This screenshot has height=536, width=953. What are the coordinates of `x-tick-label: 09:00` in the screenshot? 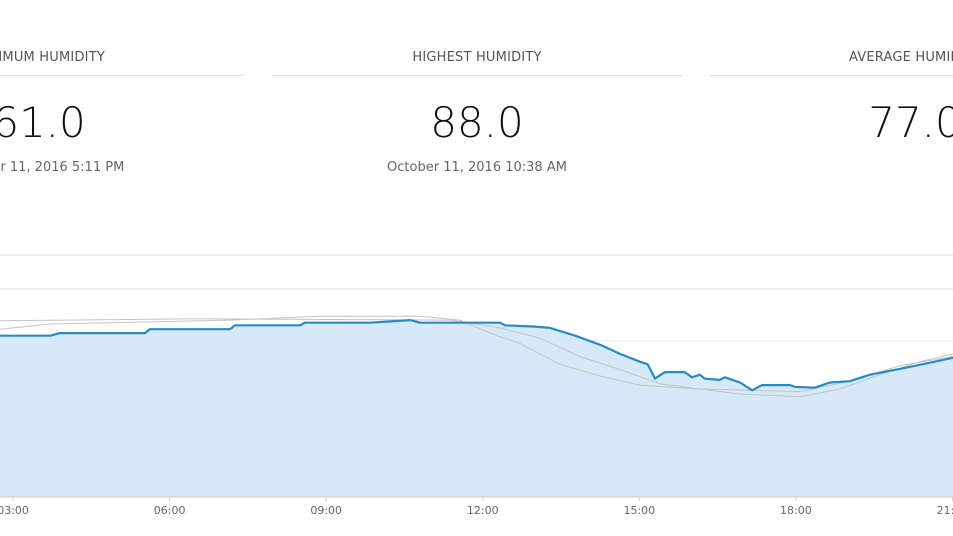 It's located at (326, 510).